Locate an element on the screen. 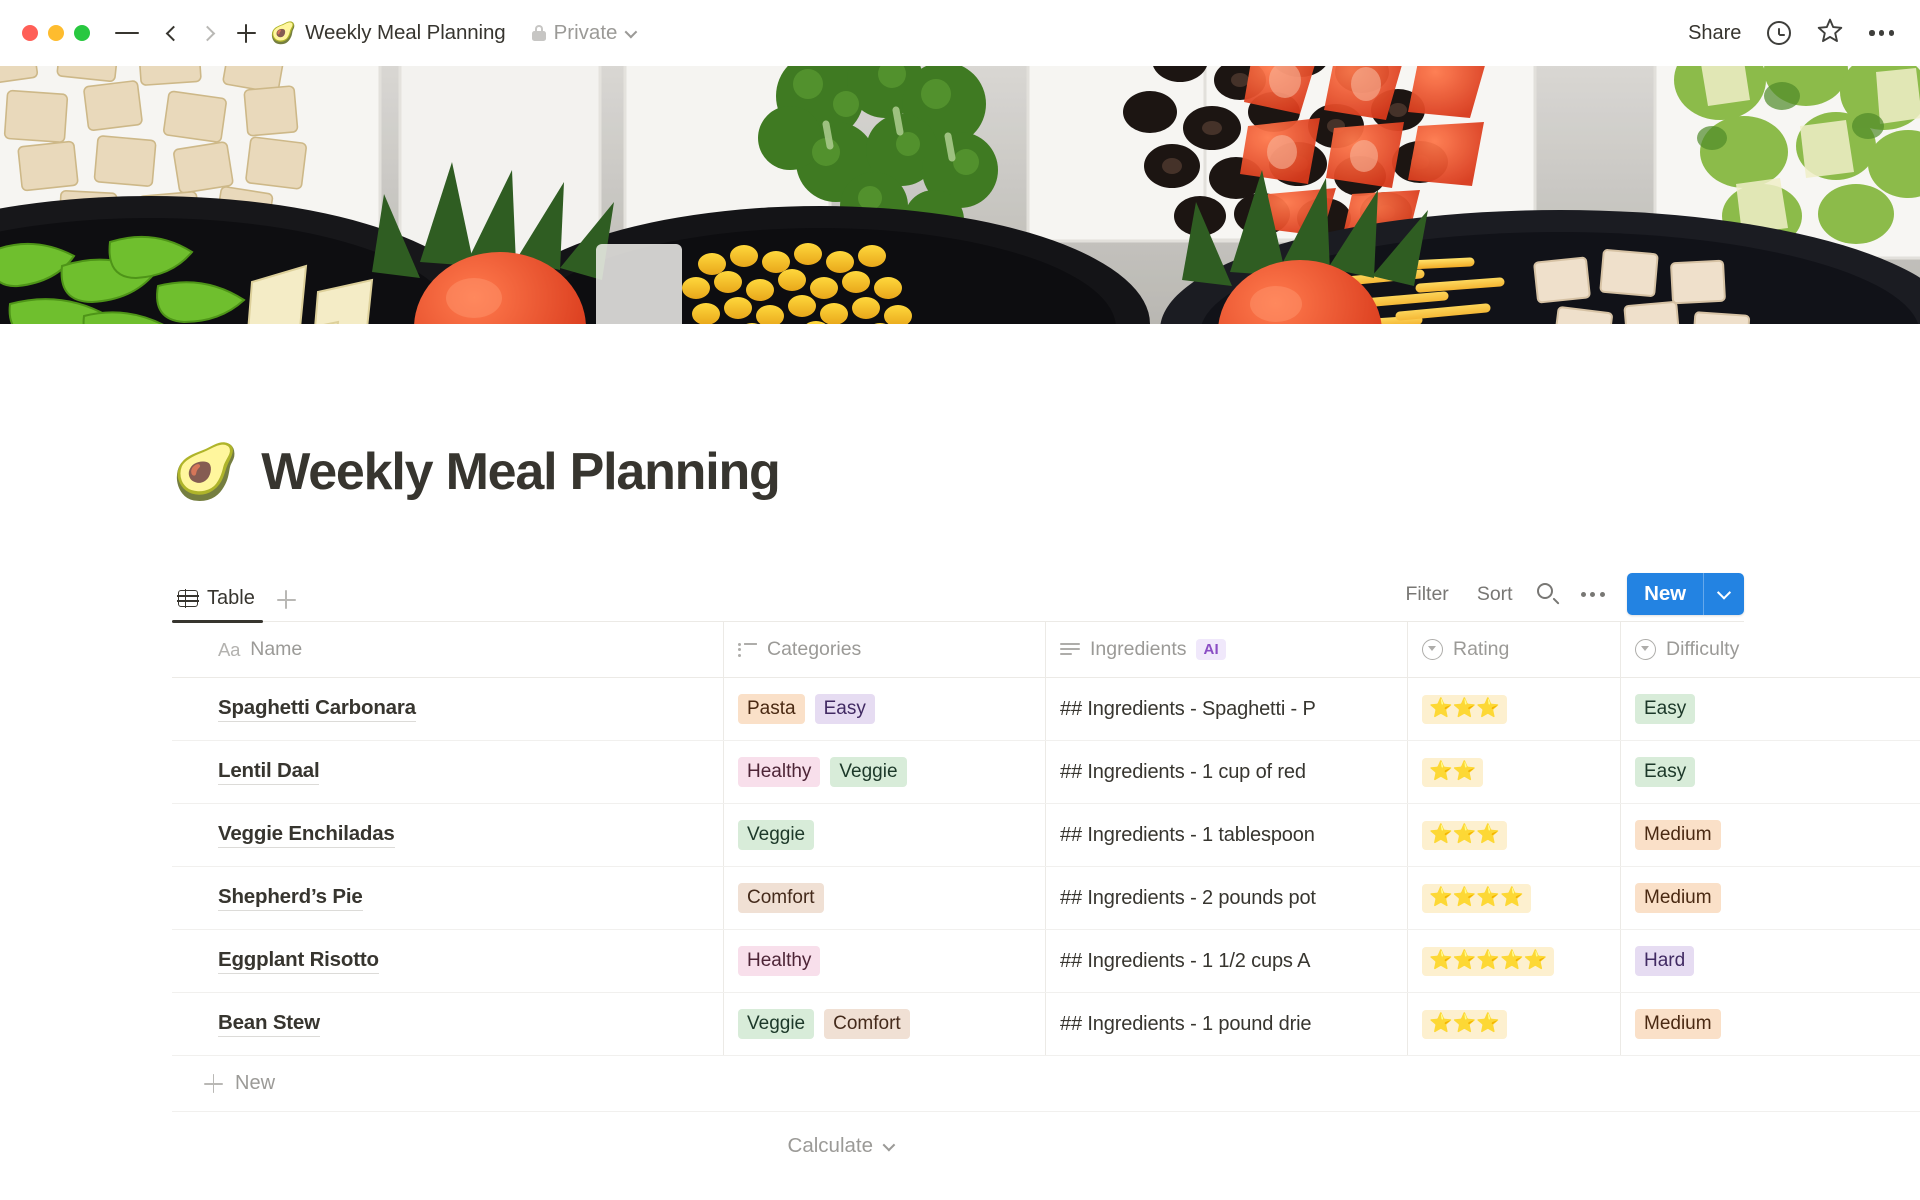 The width and height of the screenshot is (1920, 1200). share-button: Share is located at coordinates (1715, 32).